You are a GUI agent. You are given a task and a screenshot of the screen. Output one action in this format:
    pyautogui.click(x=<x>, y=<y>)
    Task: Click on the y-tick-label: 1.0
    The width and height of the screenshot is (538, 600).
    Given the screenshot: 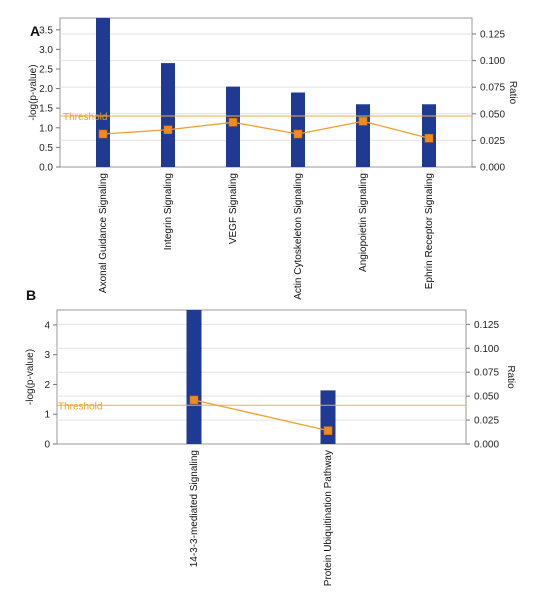 What is the action you would take?
    pyautogui.click(x=46, y=128)
    